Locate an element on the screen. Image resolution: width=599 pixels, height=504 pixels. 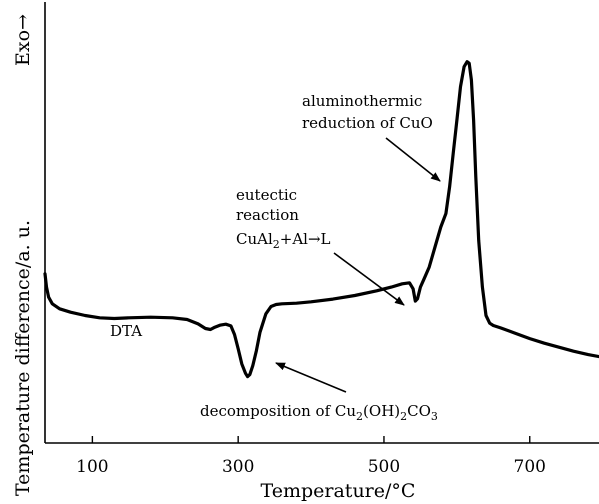
x-tick-label-500: 500 is located at coordinates (384, 467).